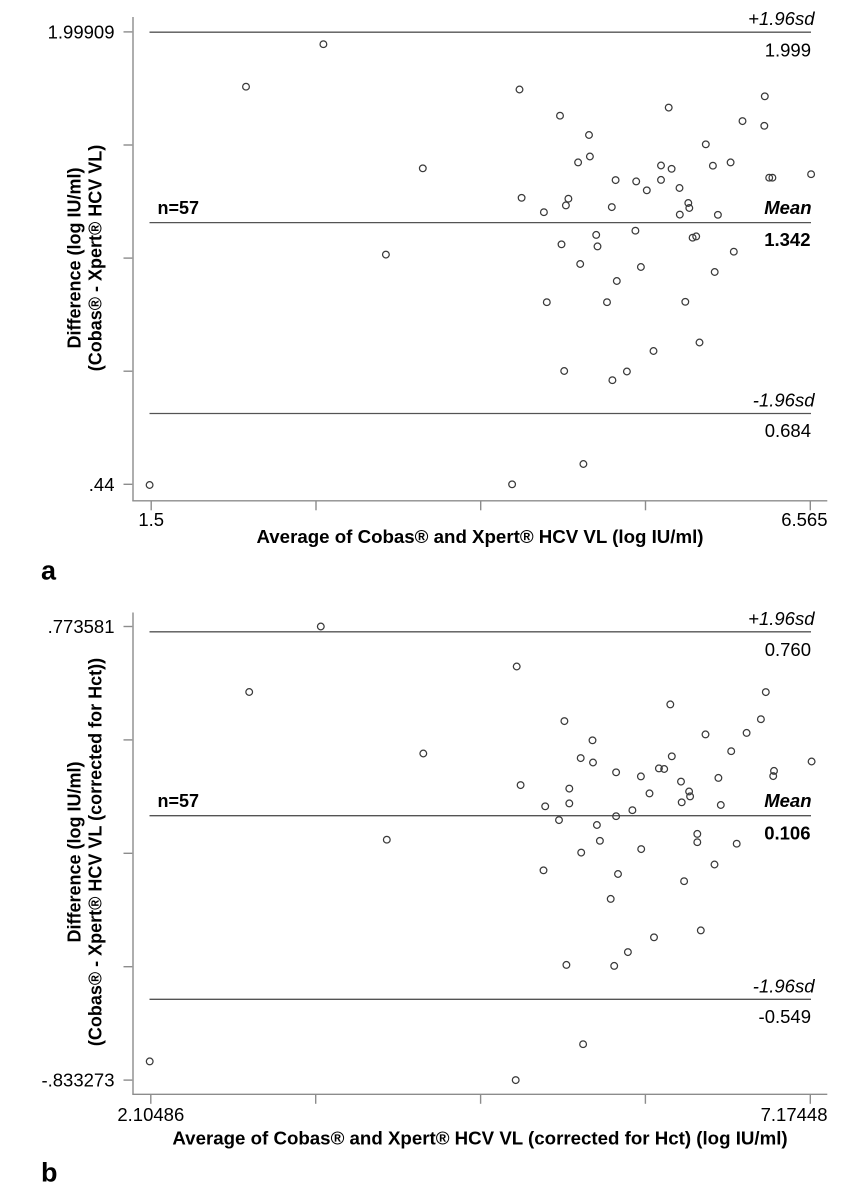 Image resolution: width=847 pixels, height=1200 pixels. What do you see at coordinates (788, 649) in the screenshot?
I see `svg-text: 0.760` at bounding box center [788, 649].